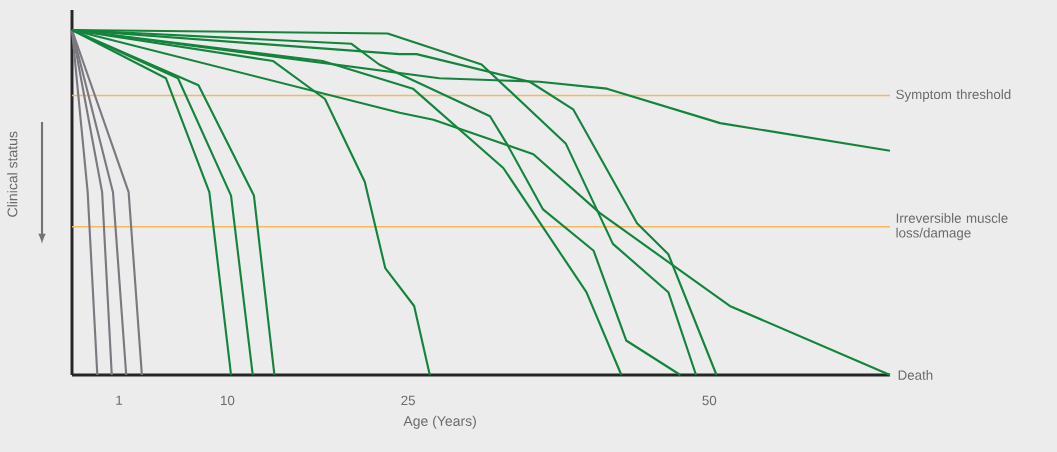 This screenshot has width=1057, height=452. I want to click on ref-line-label: Symptom threshold, so click(953, 95).